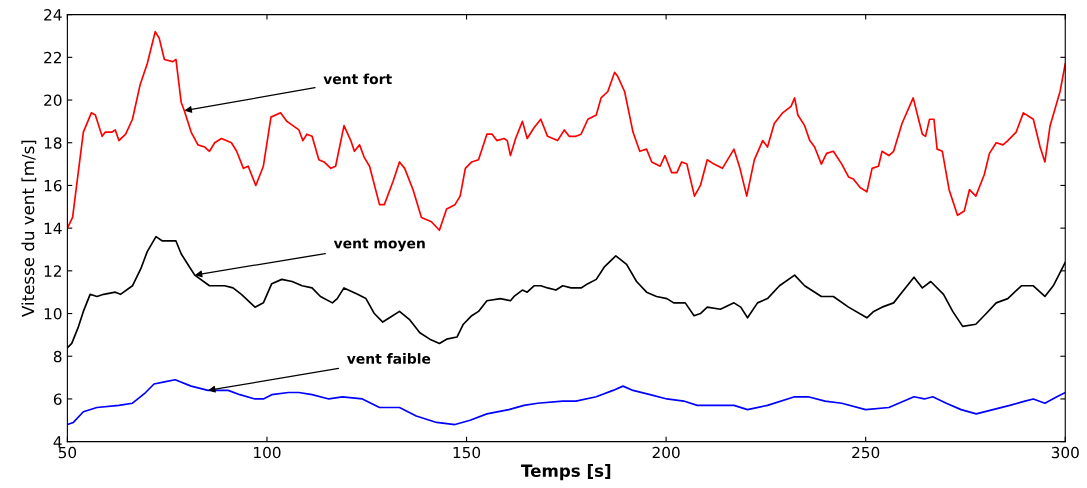 This screenshot has width=1087, height=488. Describe the element at coordinates (29, 228) in the screenshot. I see `y-axis-title: Vitesse du vent [m/s]` at that location.